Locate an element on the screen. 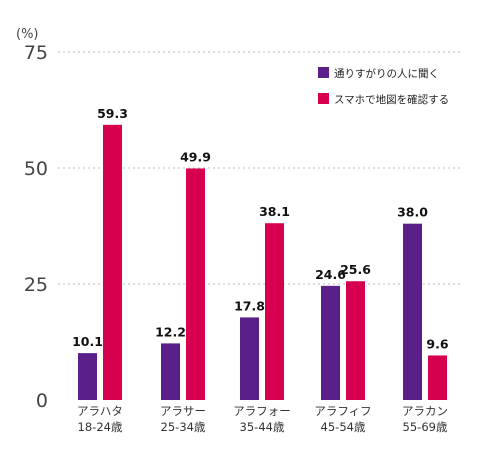  x-tick-label-sub: 45-54歳 is located at coordinates (343, 427).